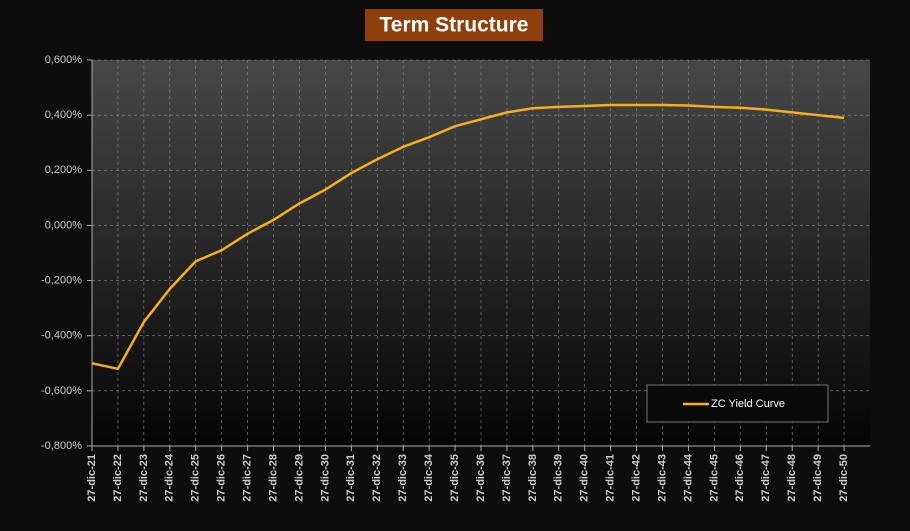 Image resolution: width=910 pixels, height=531 pixels. What do you see at coordinates (611, 478) in the screenshot?
I see `x-tick-label: 27-dic-41` at bounding box center [611, 478].